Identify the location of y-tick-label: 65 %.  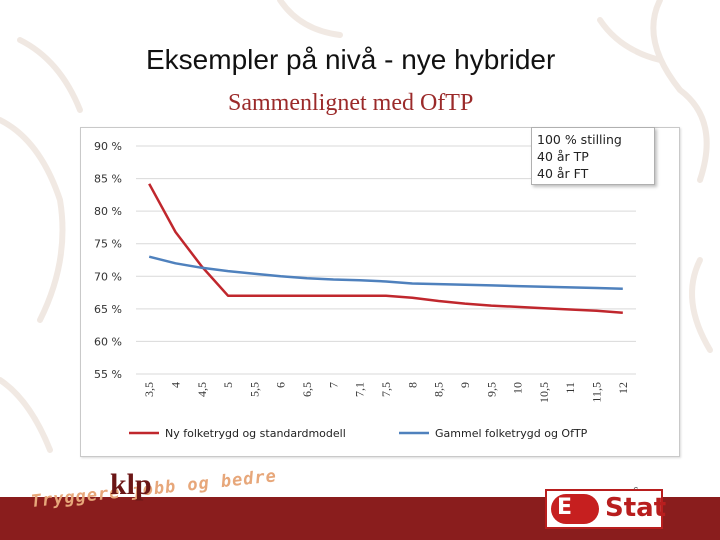
(108, 309).